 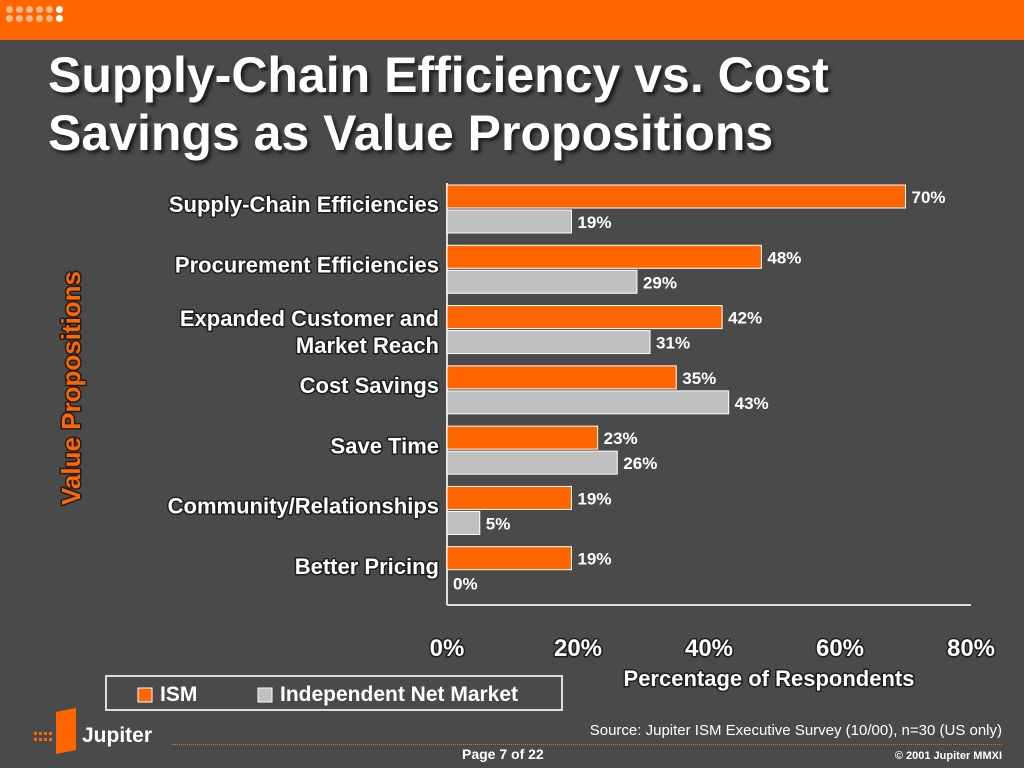 I want to click on legend-swatch-independent-net-market, so click(x=265, y=695).